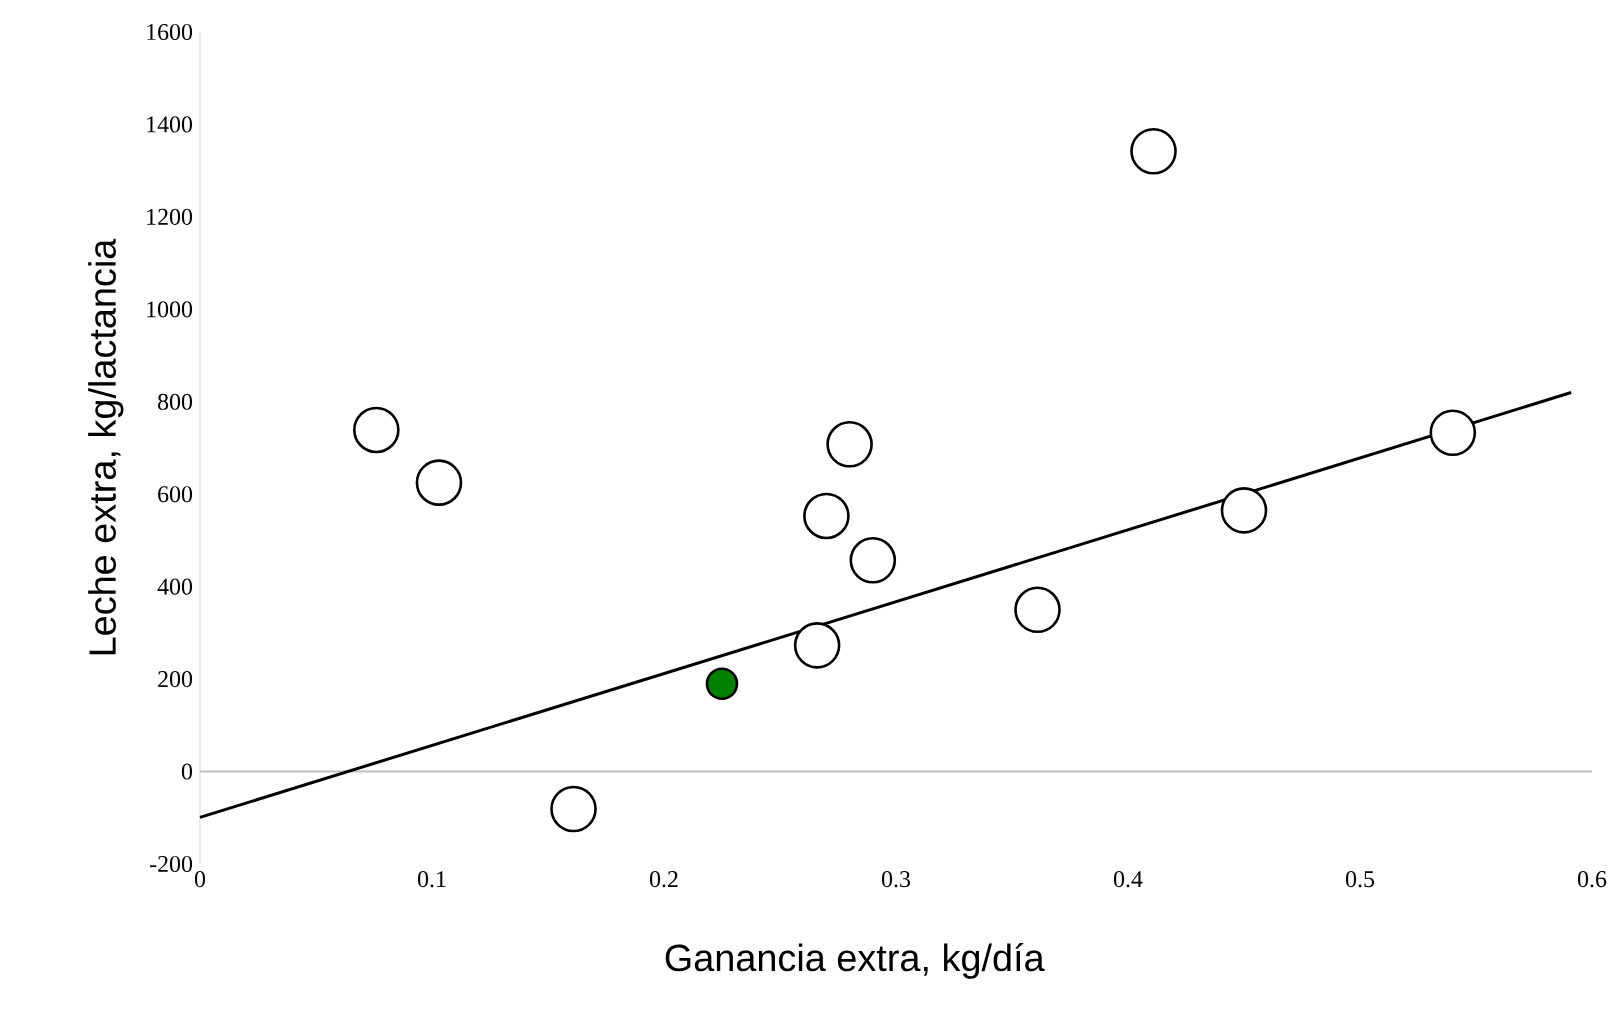 Image resolution: width=1623 pixels, height=1021 pixels. Describe the element at coordinates (855, 961) in the screenshot. I see `x-axis-title: Ganancia extra, kg/día` at that location.